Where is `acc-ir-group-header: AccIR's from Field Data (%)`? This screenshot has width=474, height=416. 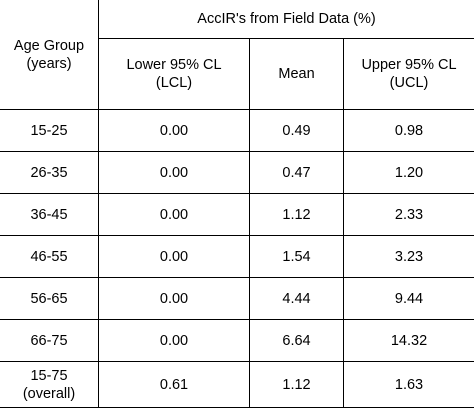 acc-ir-group-header: AccIR's from Field Data (%) is located at coordinates (285, 19).